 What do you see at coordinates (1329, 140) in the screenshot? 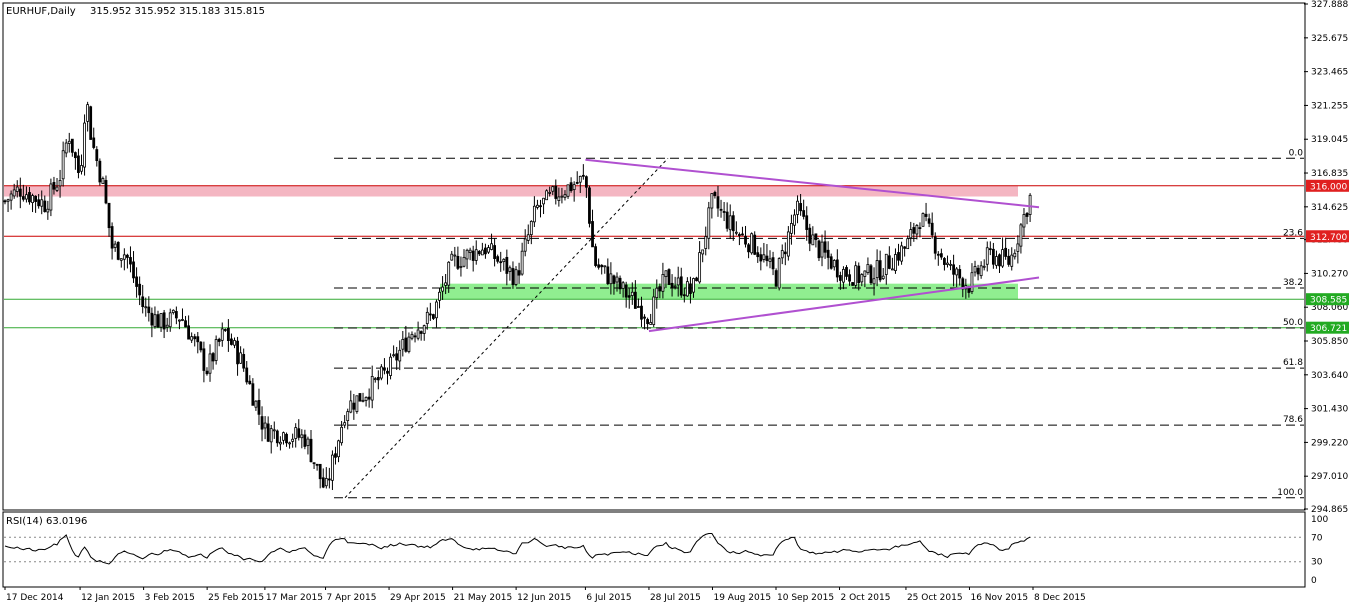
I see `price-tick-label: 319.045` at bounding box center [1329, 140].